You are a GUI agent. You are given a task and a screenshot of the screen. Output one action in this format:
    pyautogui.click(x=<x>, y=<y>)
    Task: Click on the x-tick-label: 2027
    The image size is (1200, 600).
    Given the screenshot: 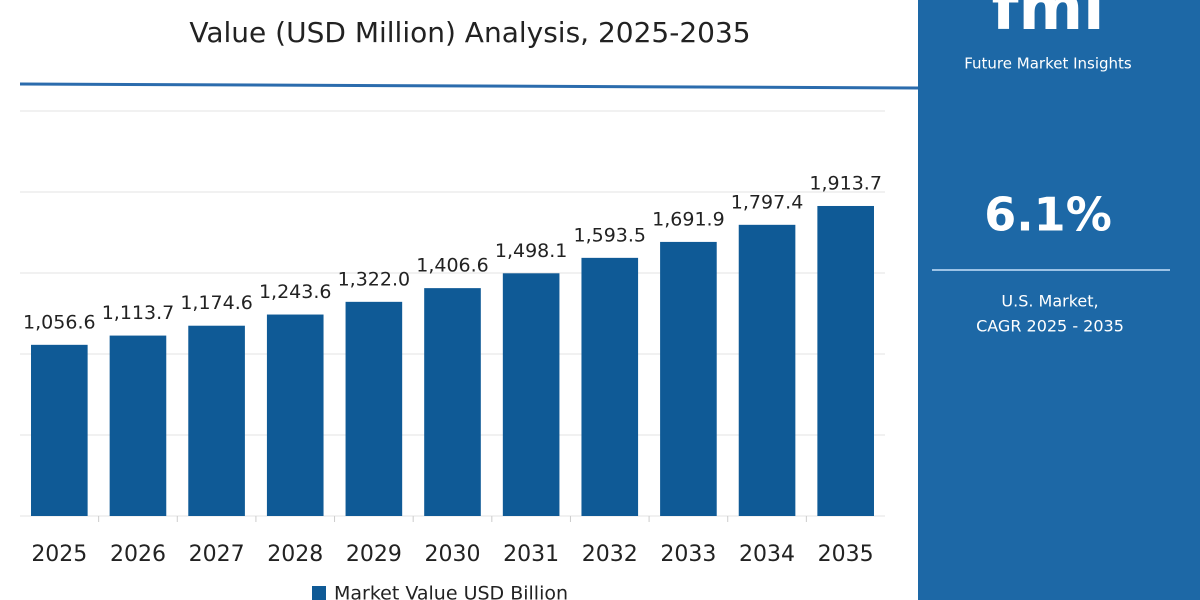 What is the action you would take?
    pyautogui.click(x=217, y=554)
    